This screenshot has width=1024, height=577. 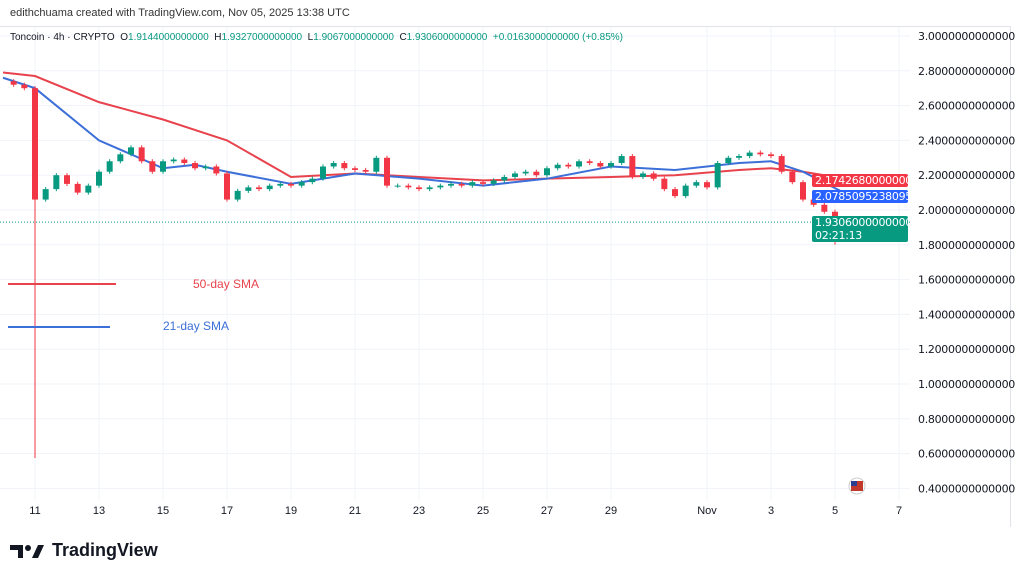 What do you see at coordinates (62, 37) in the screenshot?
I see `symbol-label: Toncoin · 4h · CRYPTO` at bounding box center [62, 37].